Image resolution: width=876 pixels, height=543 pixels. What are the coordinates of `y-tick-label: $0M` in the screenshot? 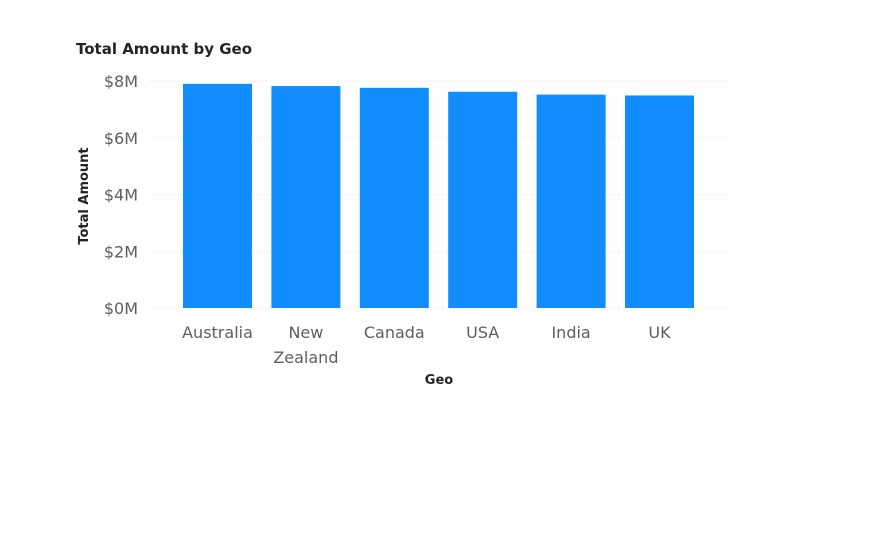 It's located at (121, 308).